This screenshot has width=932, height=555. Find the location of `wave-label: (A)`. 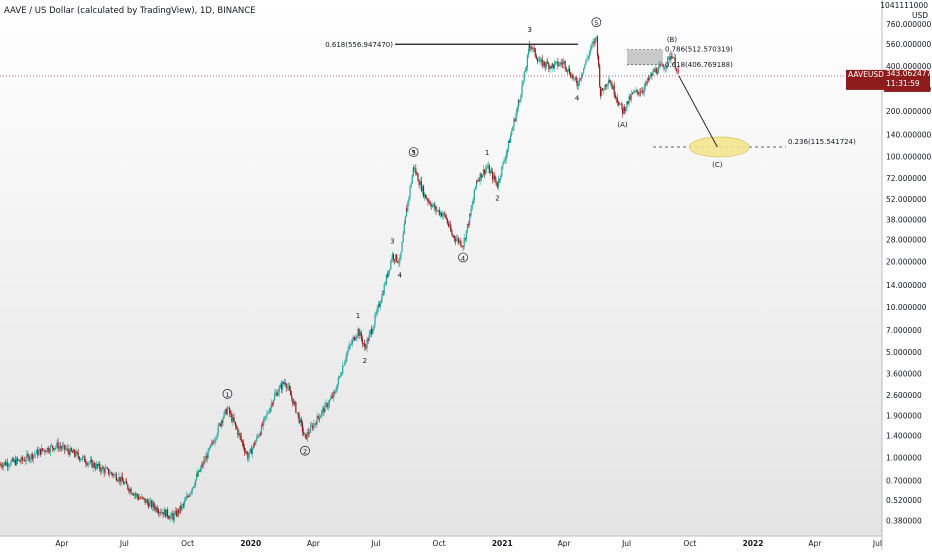

wave-label: (A) is located at coordinates (622, 125).